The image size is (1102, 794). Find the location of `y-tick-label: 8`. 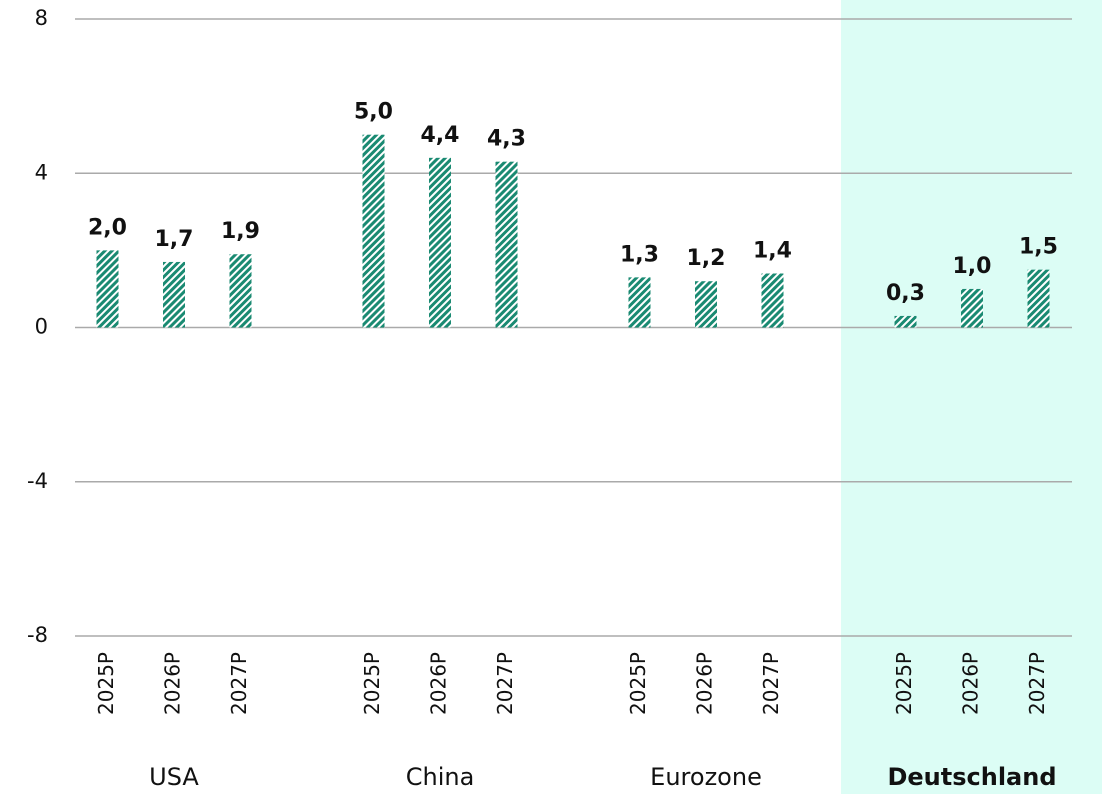

y-tick-label: 8 is located at coordinates (41, 18).